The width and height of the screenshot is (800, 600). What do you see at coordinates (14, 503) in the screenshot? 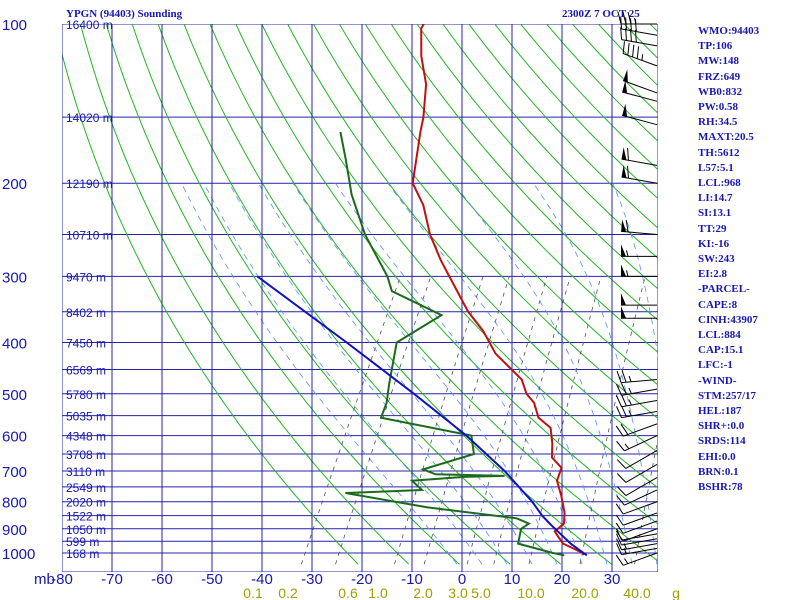
I see `pressure-tick-label: 800` at bounding box center [14, 503].